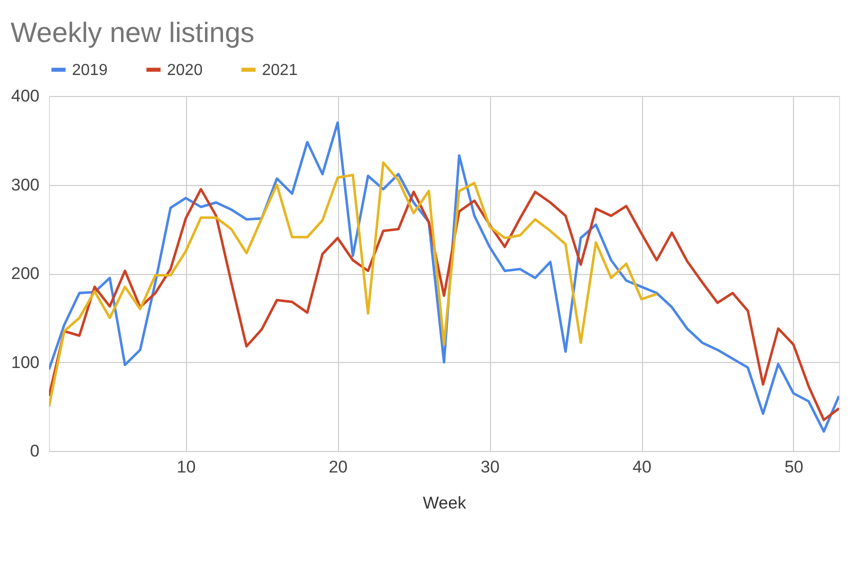 The width and height of the screenshot is (864, 576). Describe the element at coordinates (25, 96) in the screenshot. I see `y-tick-label: 400` at that location.